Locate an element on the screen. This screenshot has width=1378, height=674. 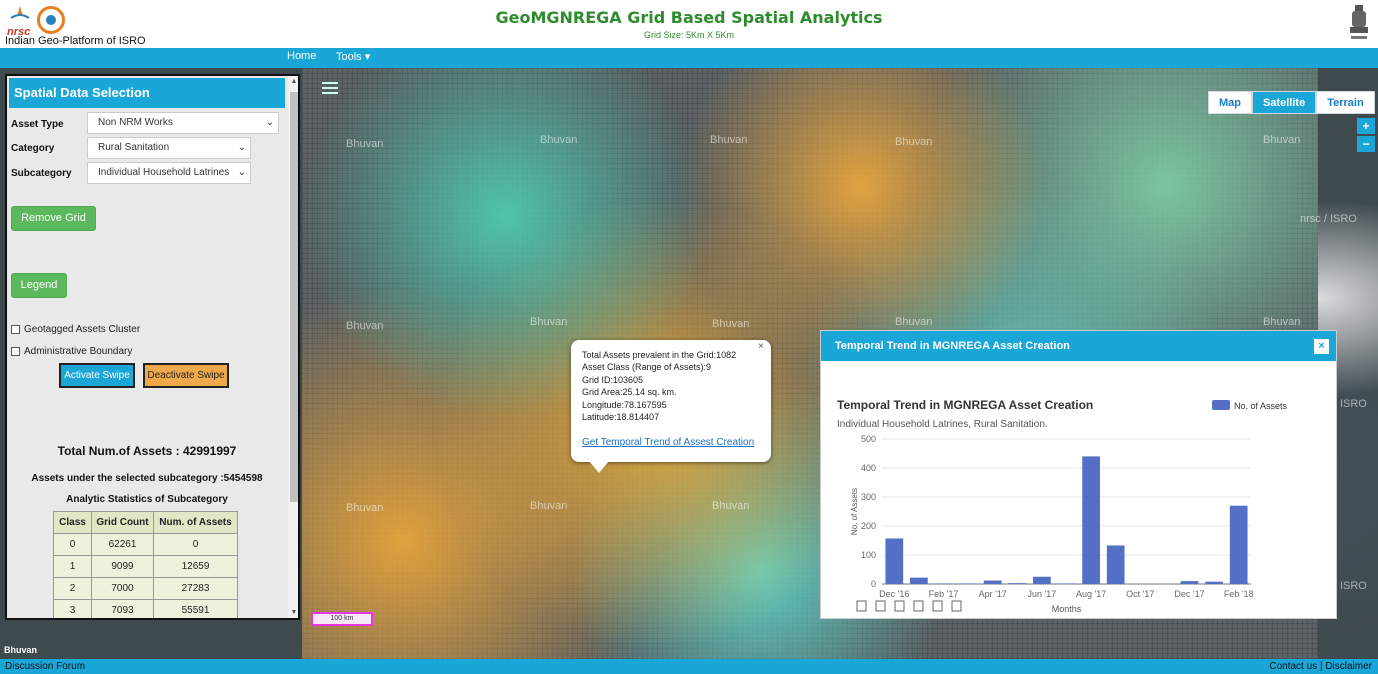
map-watermark: nrsc / ISRO is located at coordinates (1328, 219).